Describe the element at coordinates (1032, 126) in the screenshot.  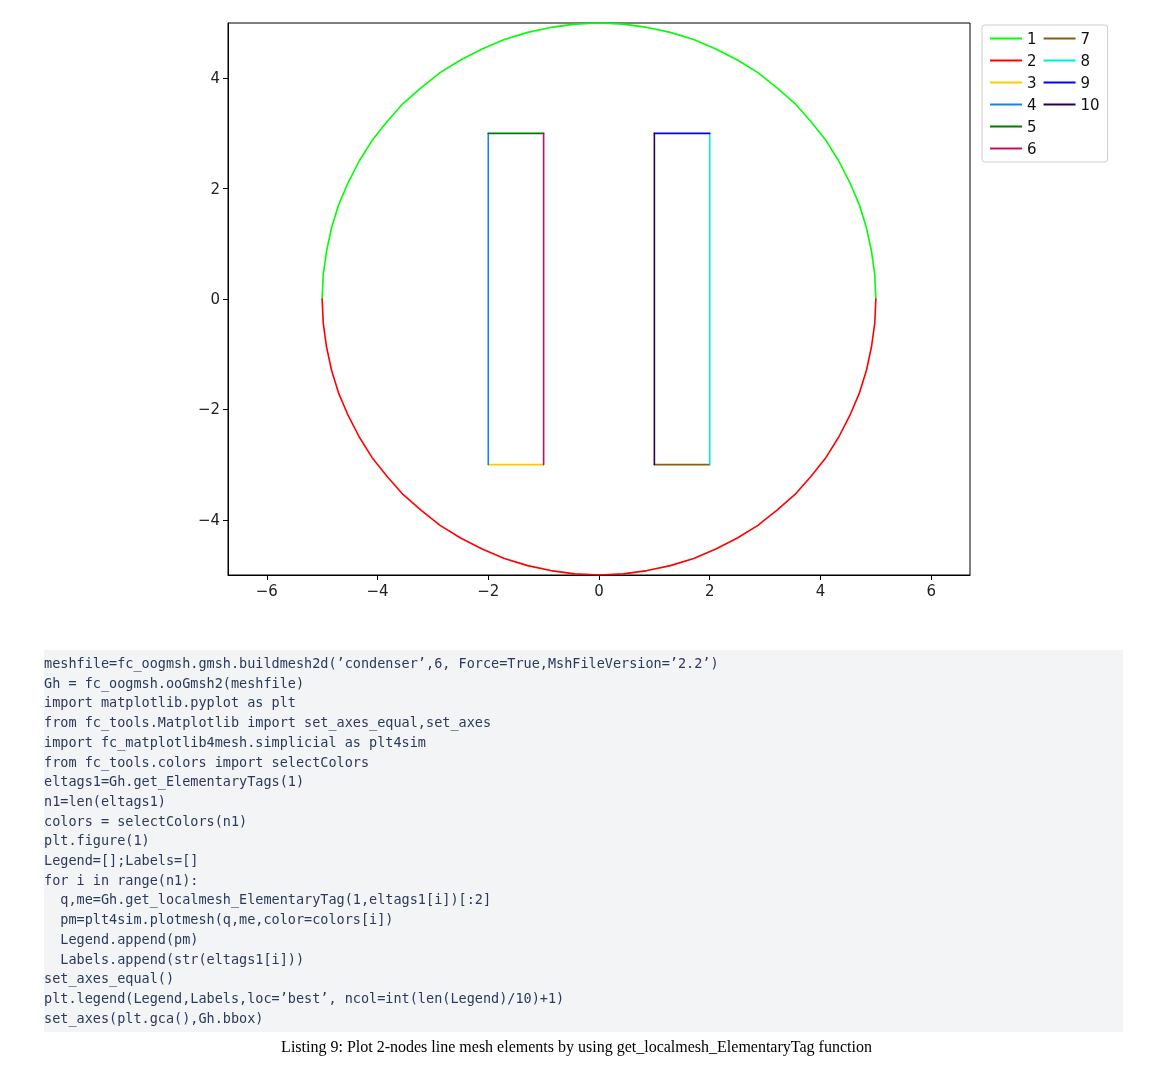
I see `legend-label: 5` at that location.